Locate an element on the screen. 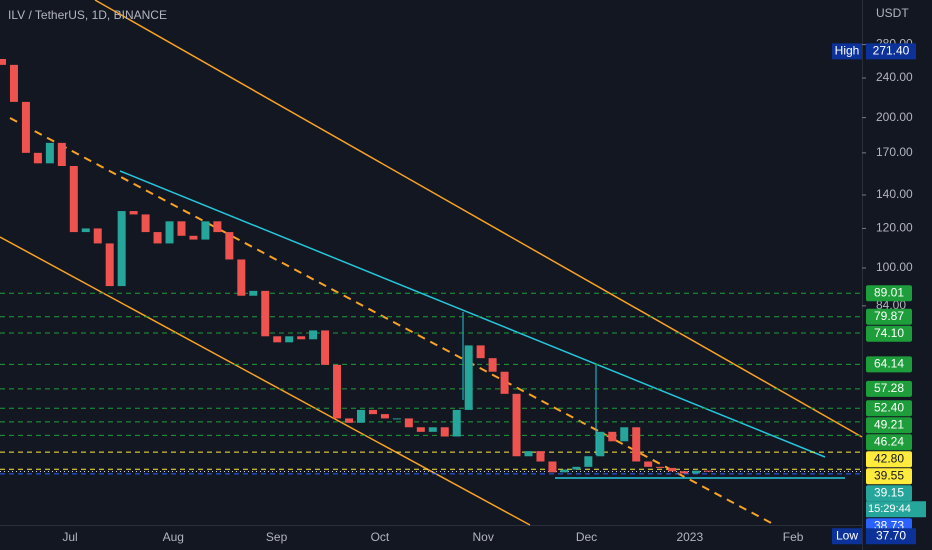  price-label: 64.14 is located at coordinates (889, 364).